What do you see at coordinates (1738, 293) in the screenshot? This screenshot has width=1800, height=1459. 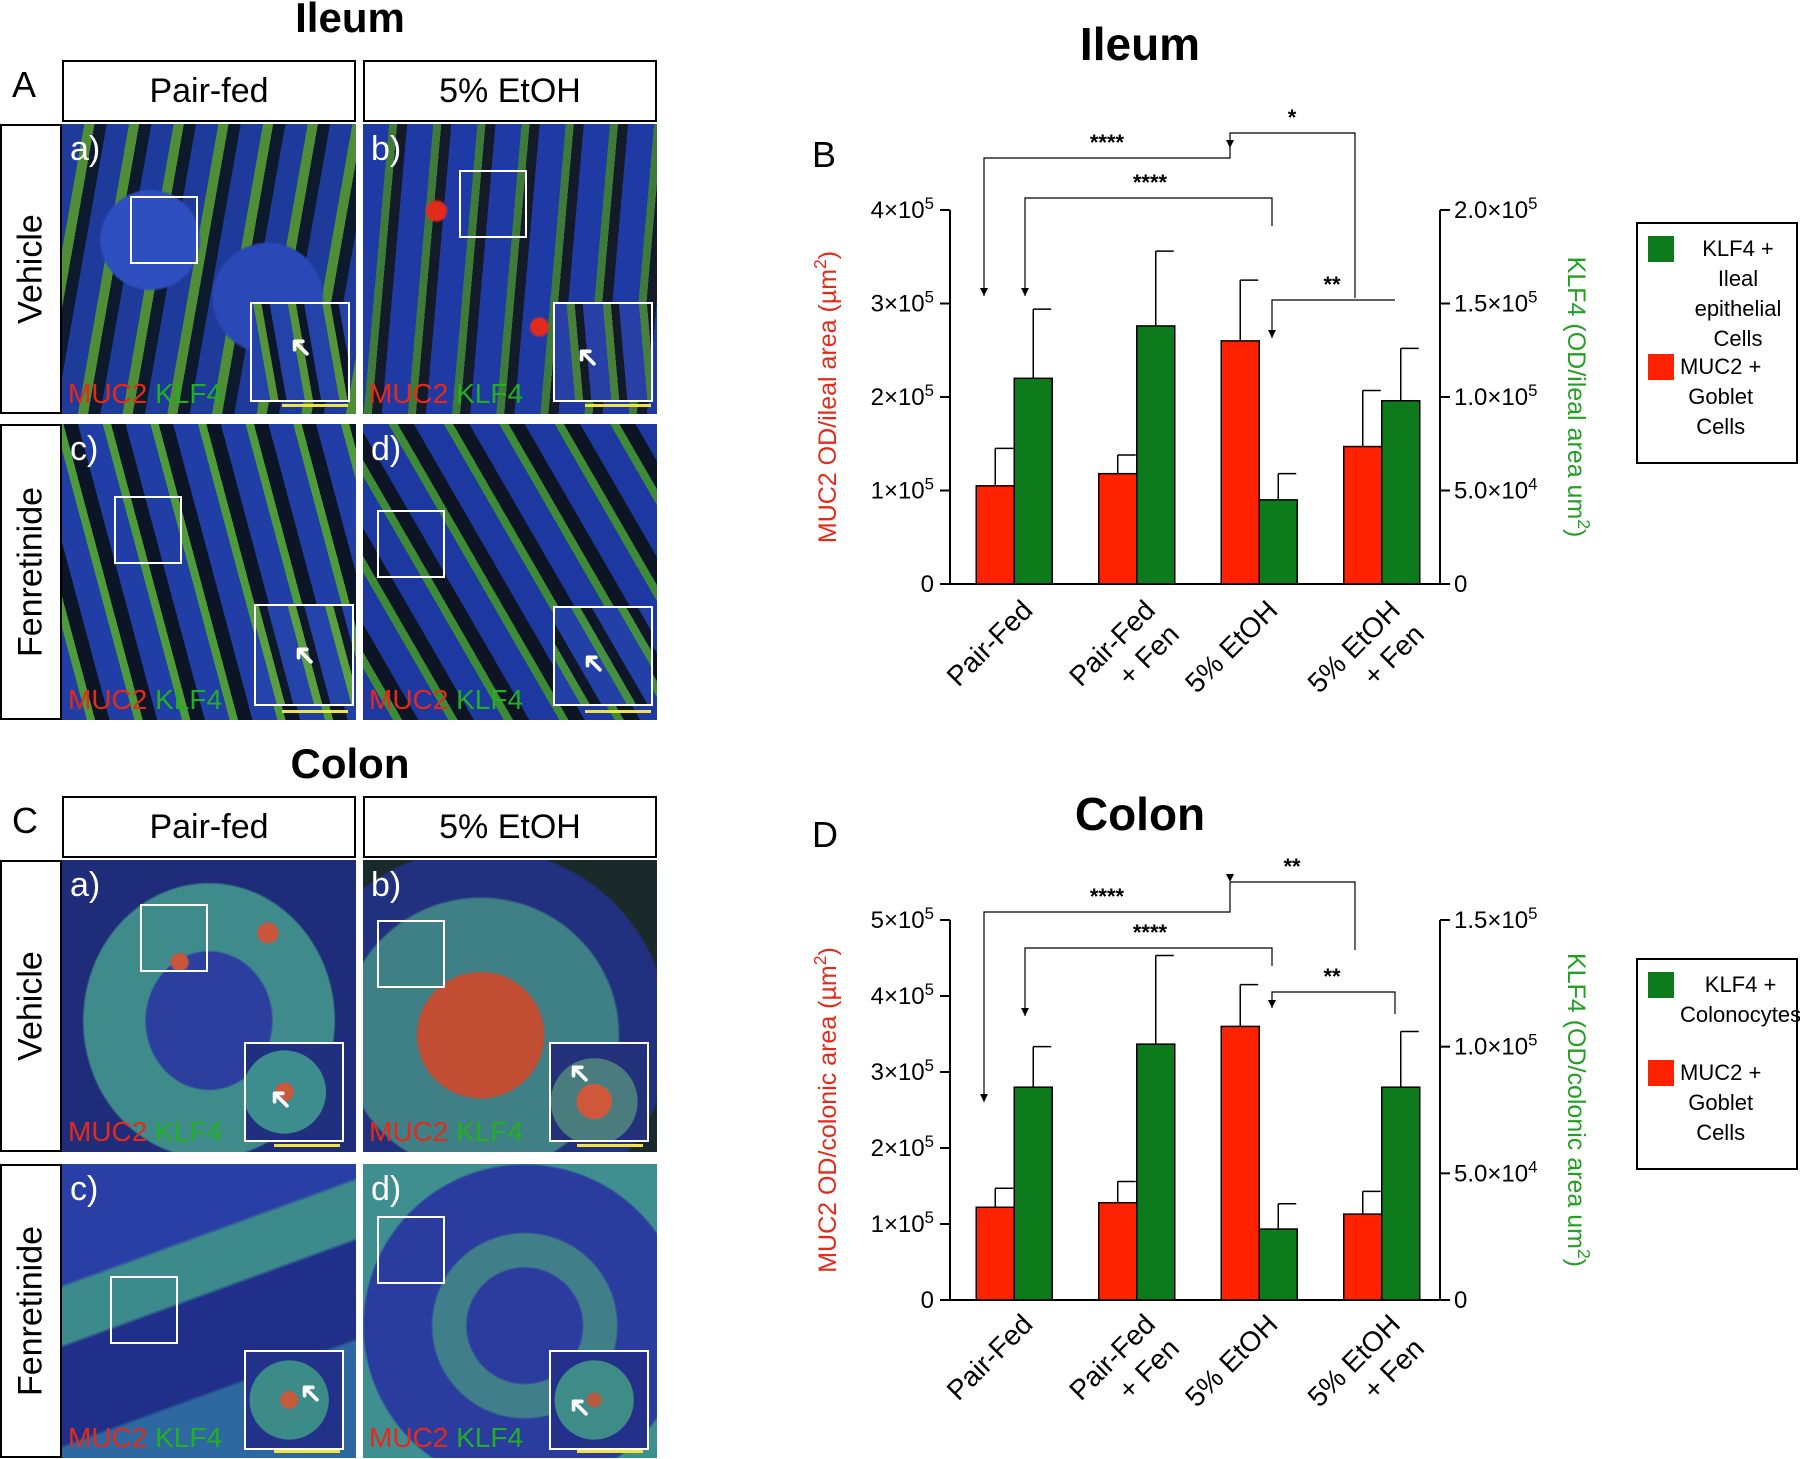 I see `legend-text: KLF4 + Ileal epithelial Cells` at bounding box center [1738, 293].